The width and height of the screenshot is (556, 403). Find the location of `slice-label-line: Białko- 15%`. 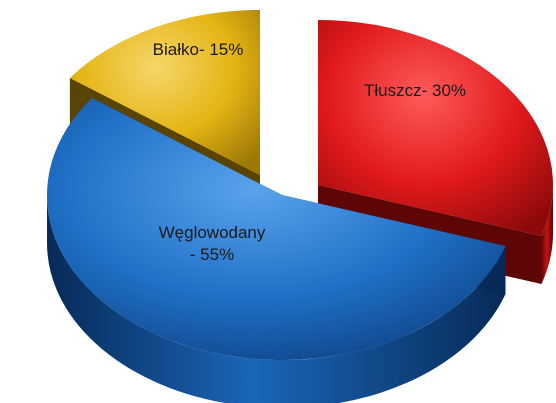

slice-label-line: Białko- 15% is located at coordinates (198, 49).